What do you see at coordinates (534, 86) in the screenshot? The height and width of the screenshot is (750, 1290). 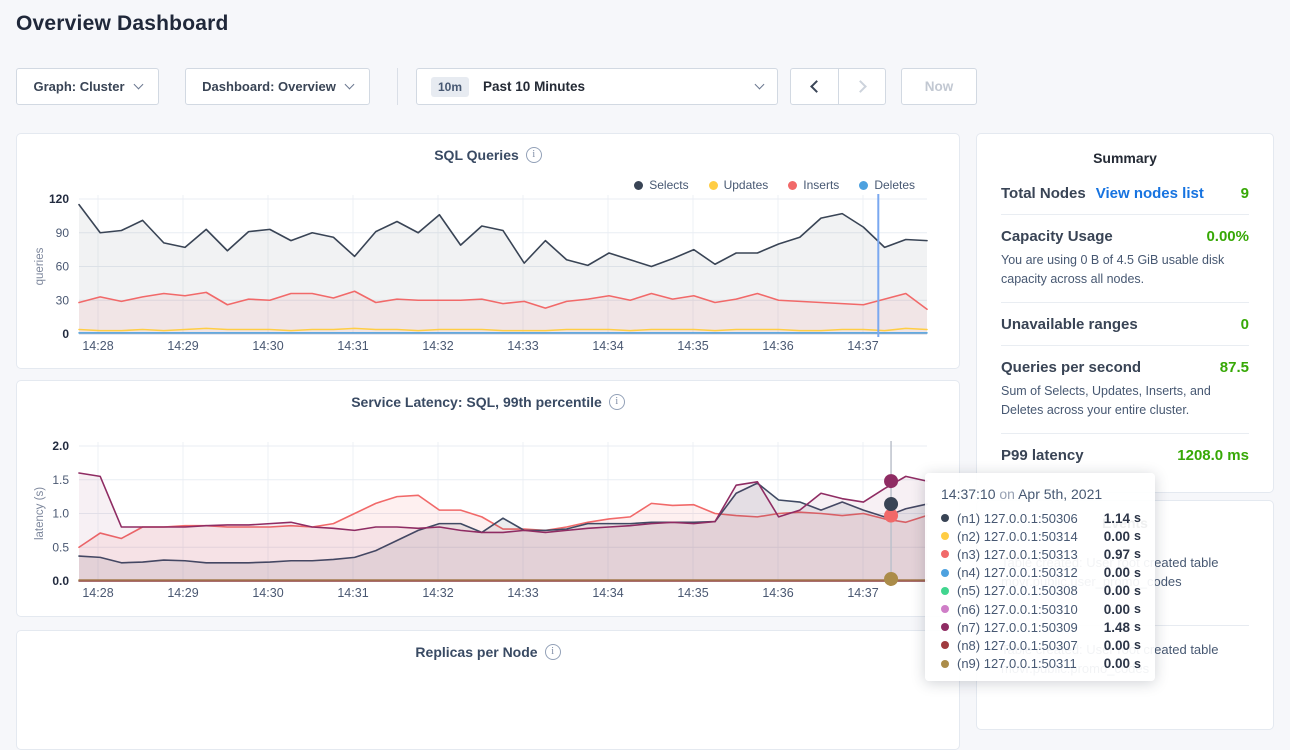 I see `time-range-label: Past 10 Minutes` at bounding box center [534, 86].